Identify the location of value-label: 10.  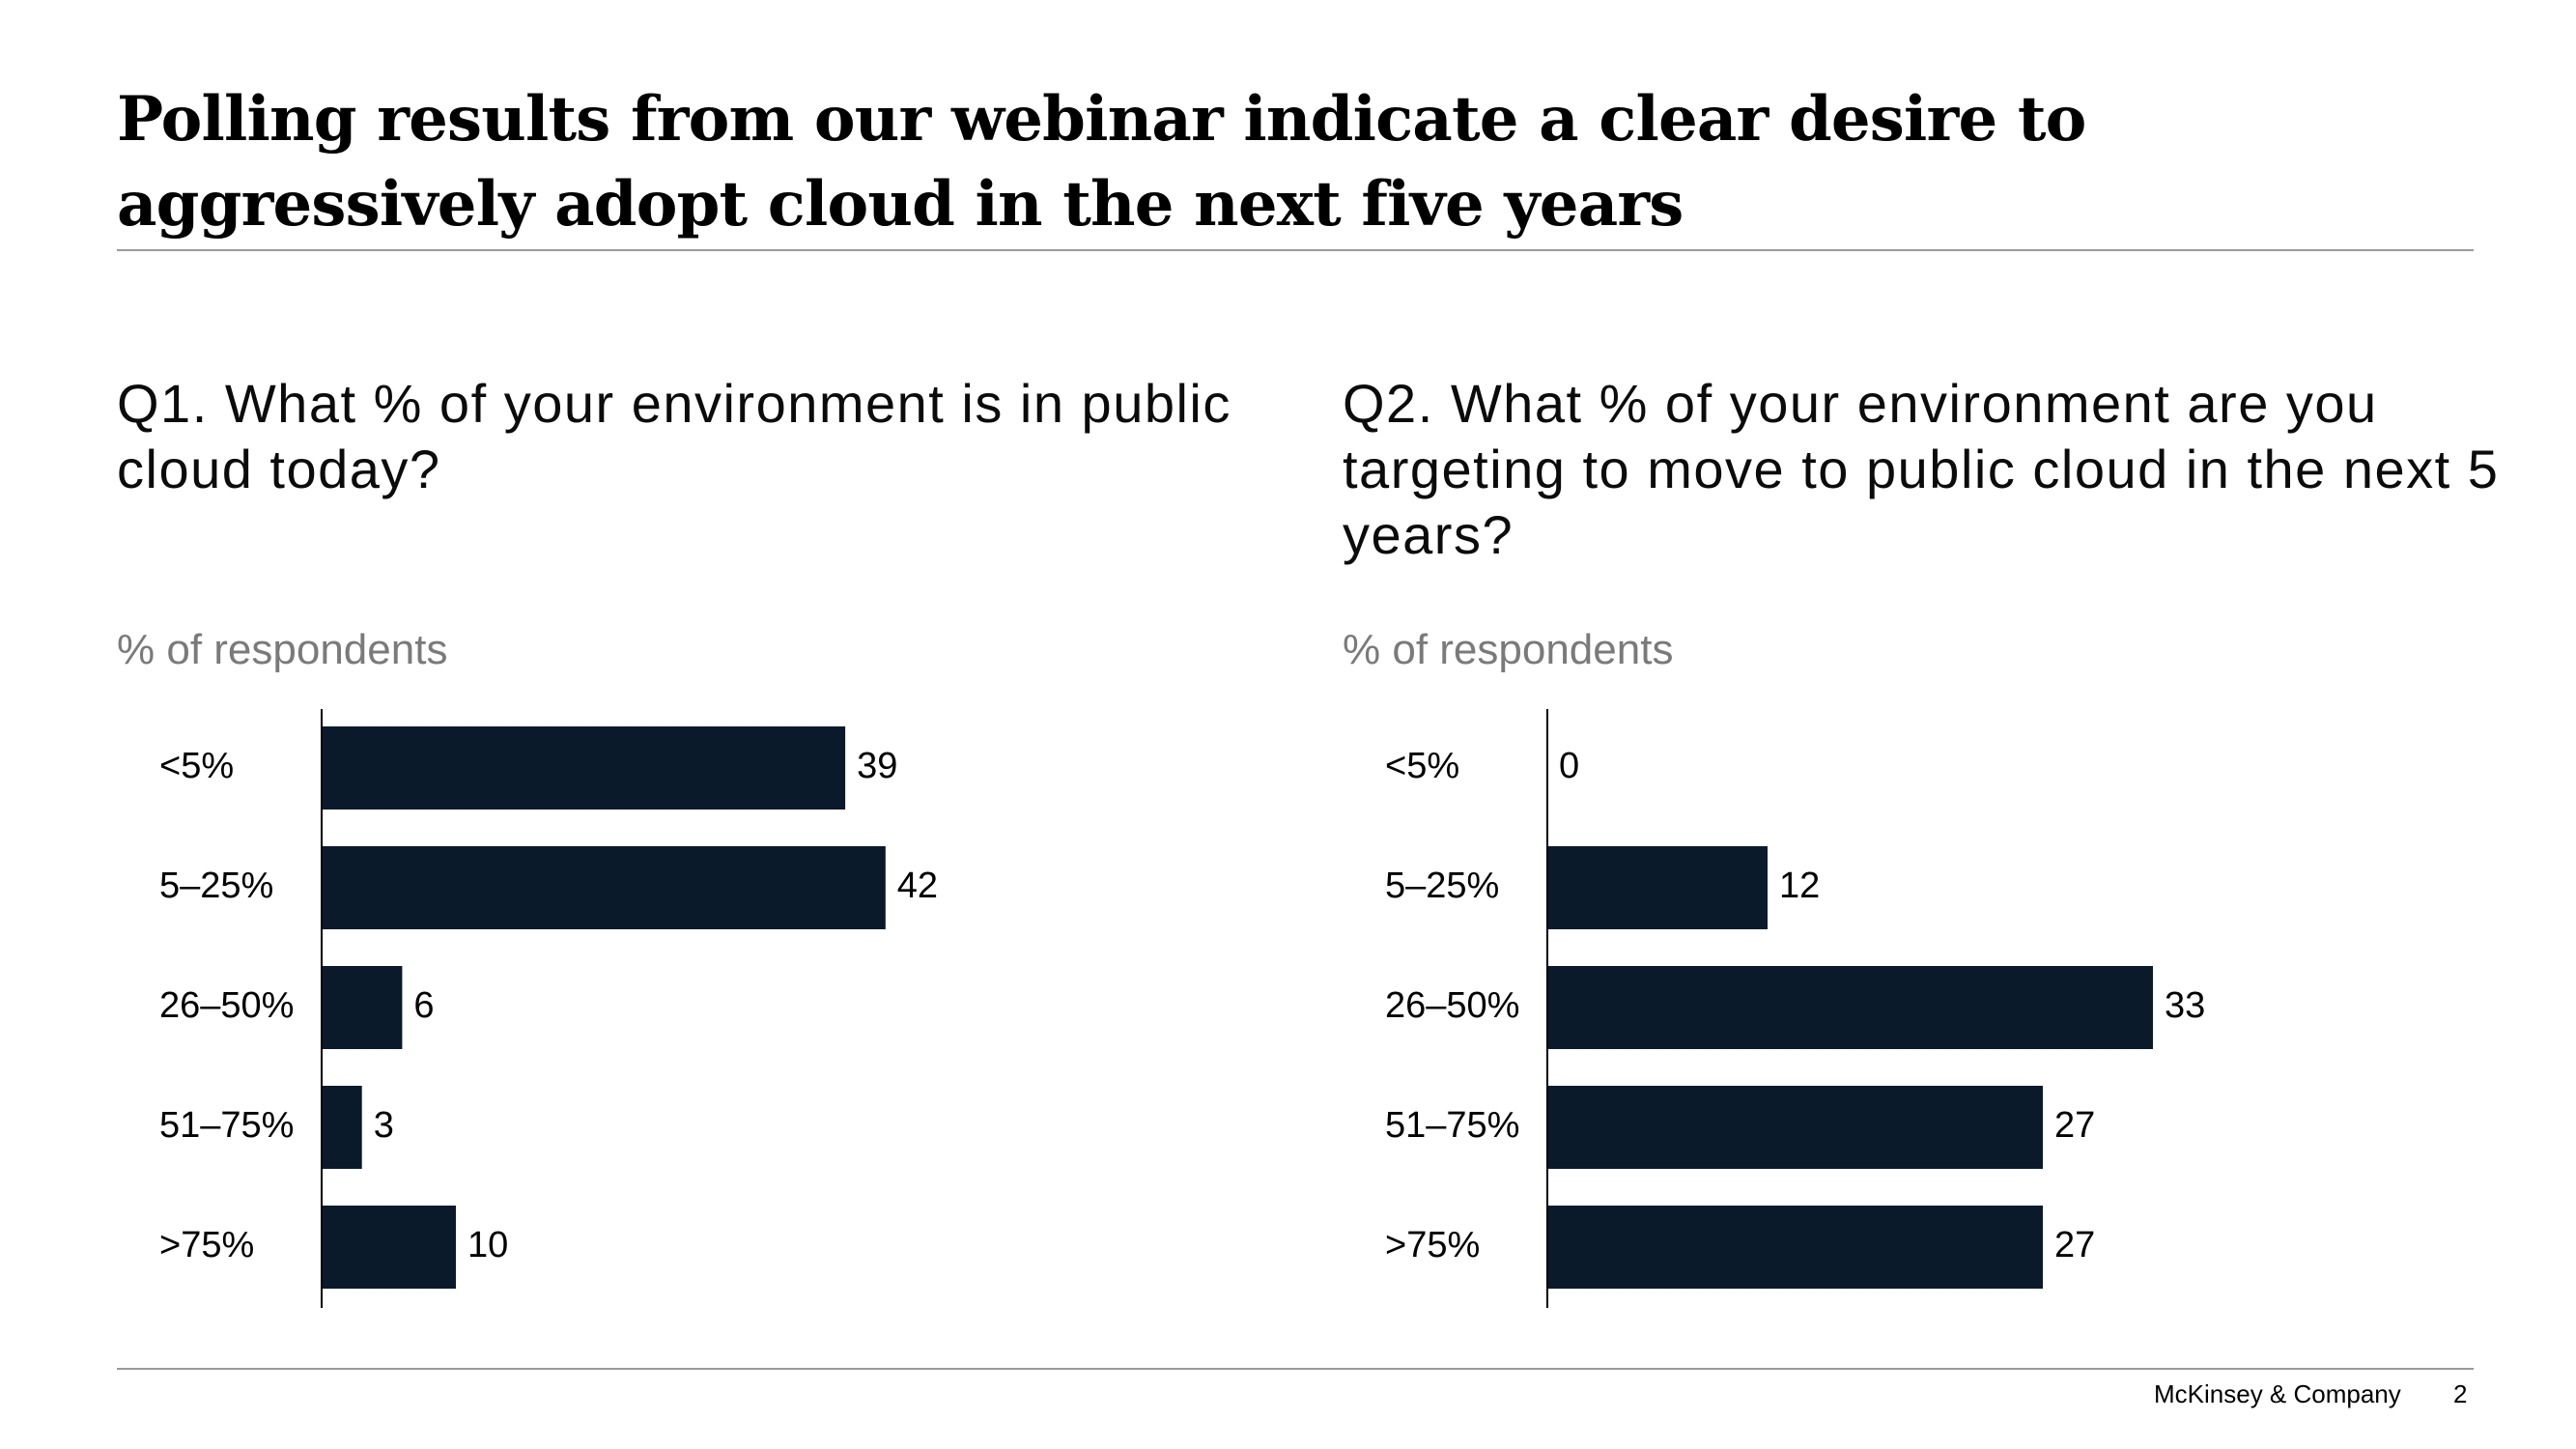
(487, 1245).